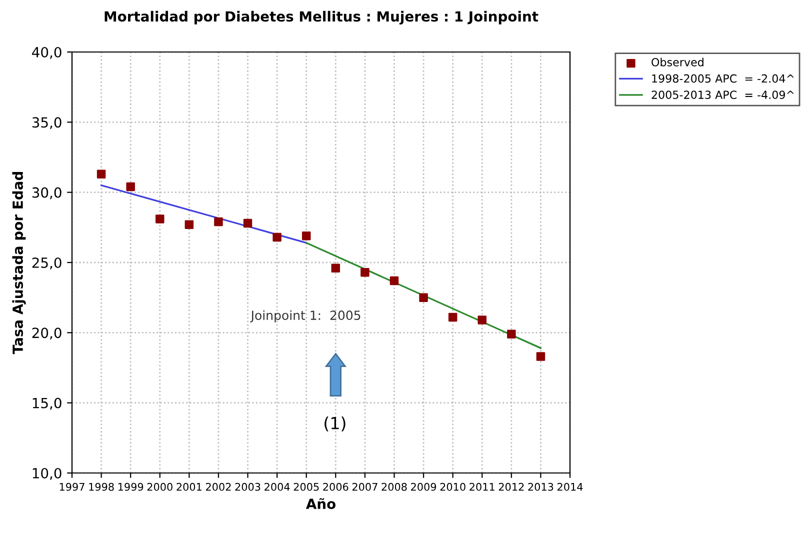 Image resolution: width=806 pixels, height=538 pixels. What do you see at coordinates (277, 486) in the screenshot?
I see `x-tick-label: 2004` at bounding box center [277, 486].